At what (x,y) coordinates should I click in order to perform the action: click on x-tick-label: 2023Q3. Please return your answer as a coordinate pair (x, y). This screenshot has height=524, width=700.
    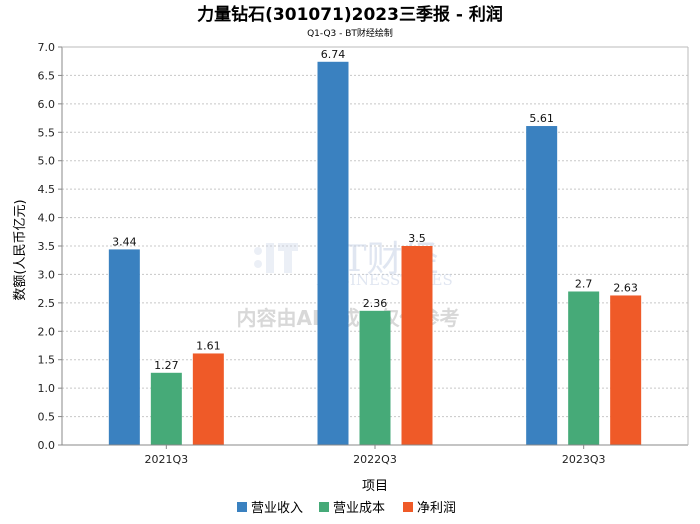
    Looking at the image, I should click on (584, 459).